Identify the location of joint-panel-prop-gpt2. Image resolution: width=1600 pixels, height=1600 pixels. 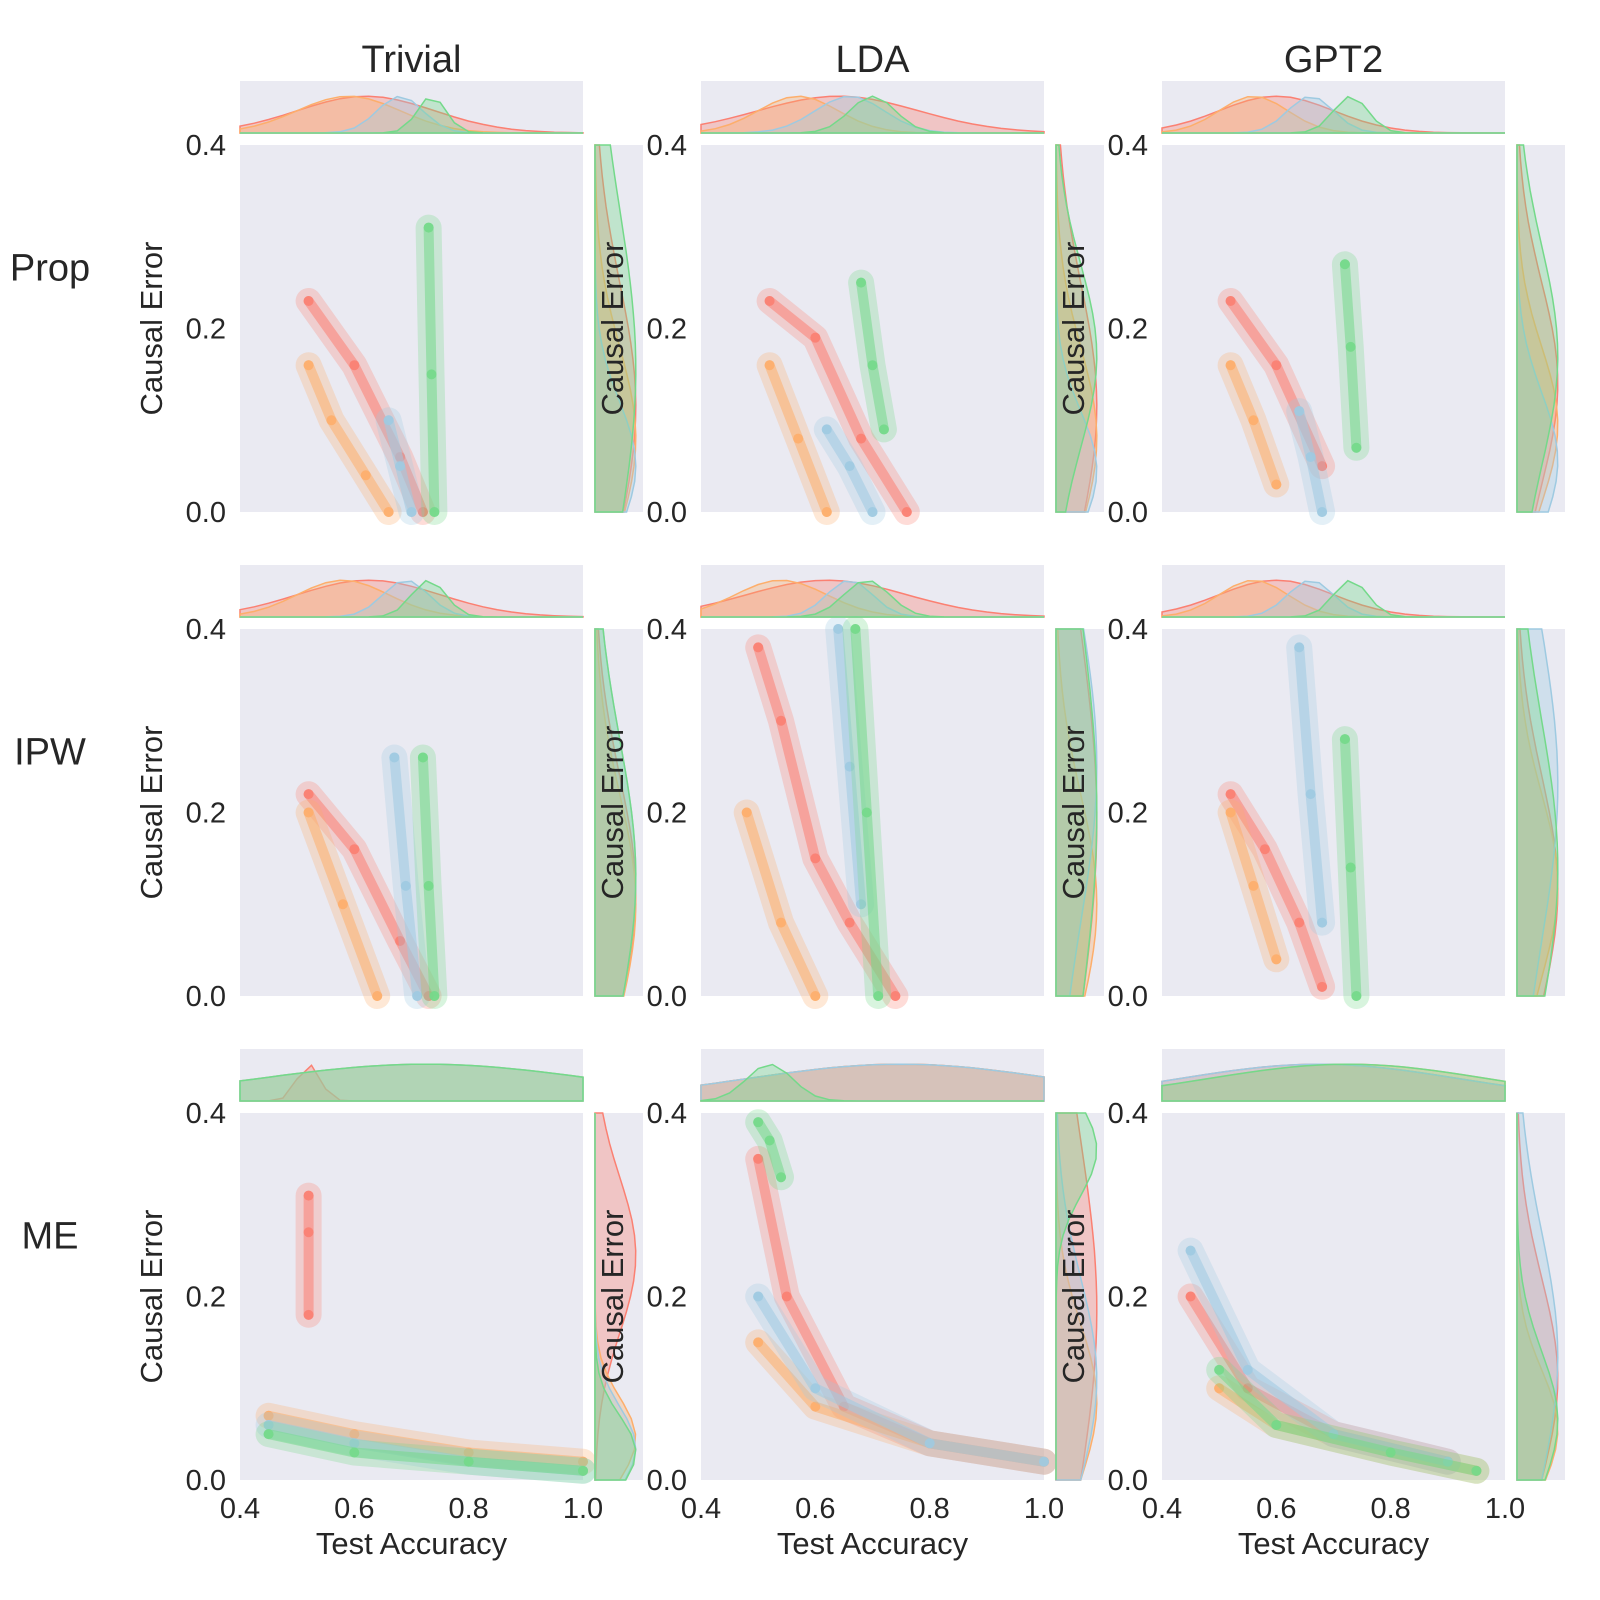
(1333, 328).